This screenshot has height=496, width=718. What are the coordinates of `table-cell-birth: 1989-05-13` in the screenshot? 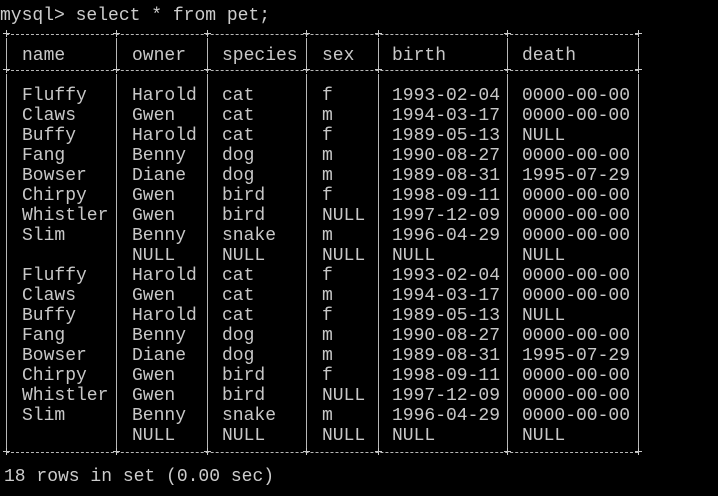 It's located at (446, 136).